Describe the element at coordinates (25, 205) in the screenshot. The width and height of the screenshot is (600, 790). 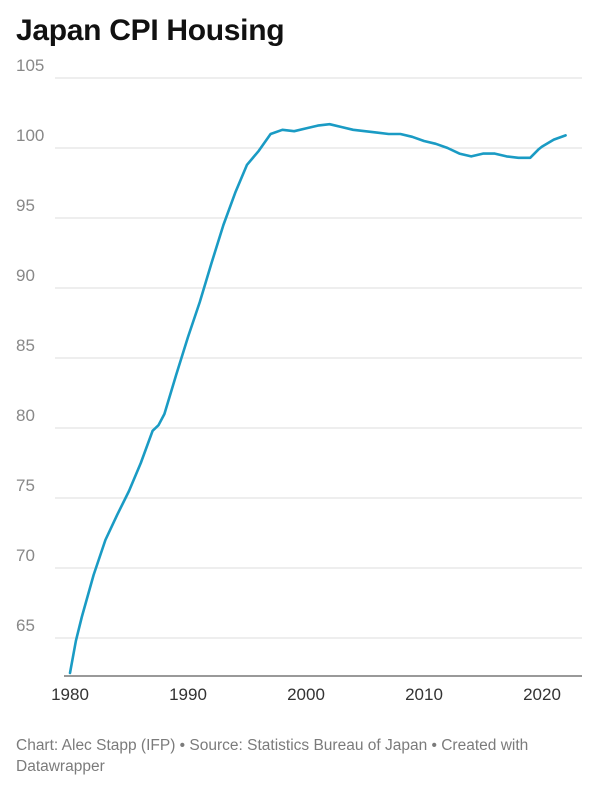
I see `y-tick-label: 95` at that location.